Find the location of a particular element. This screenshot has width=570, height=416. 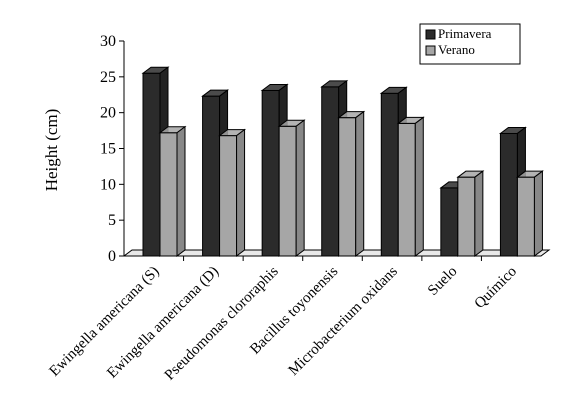

x-tick-label: Pseudomonas clororaphis is located at coordinates (222, 323).